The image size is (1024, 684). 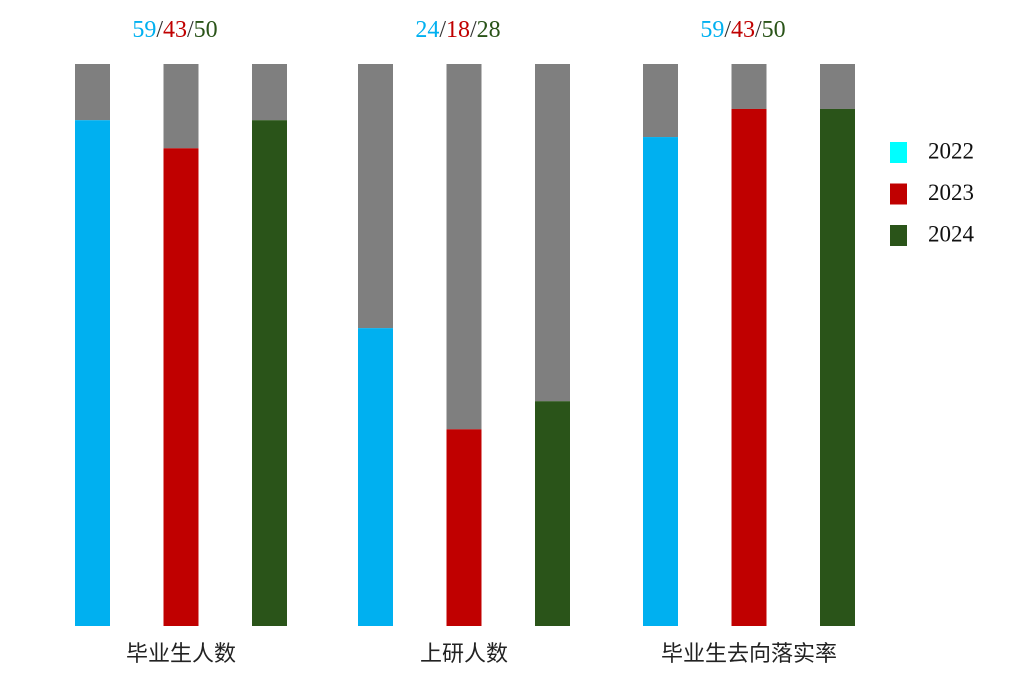 I want to click on header-part: 24, so click(x=427, y=30).